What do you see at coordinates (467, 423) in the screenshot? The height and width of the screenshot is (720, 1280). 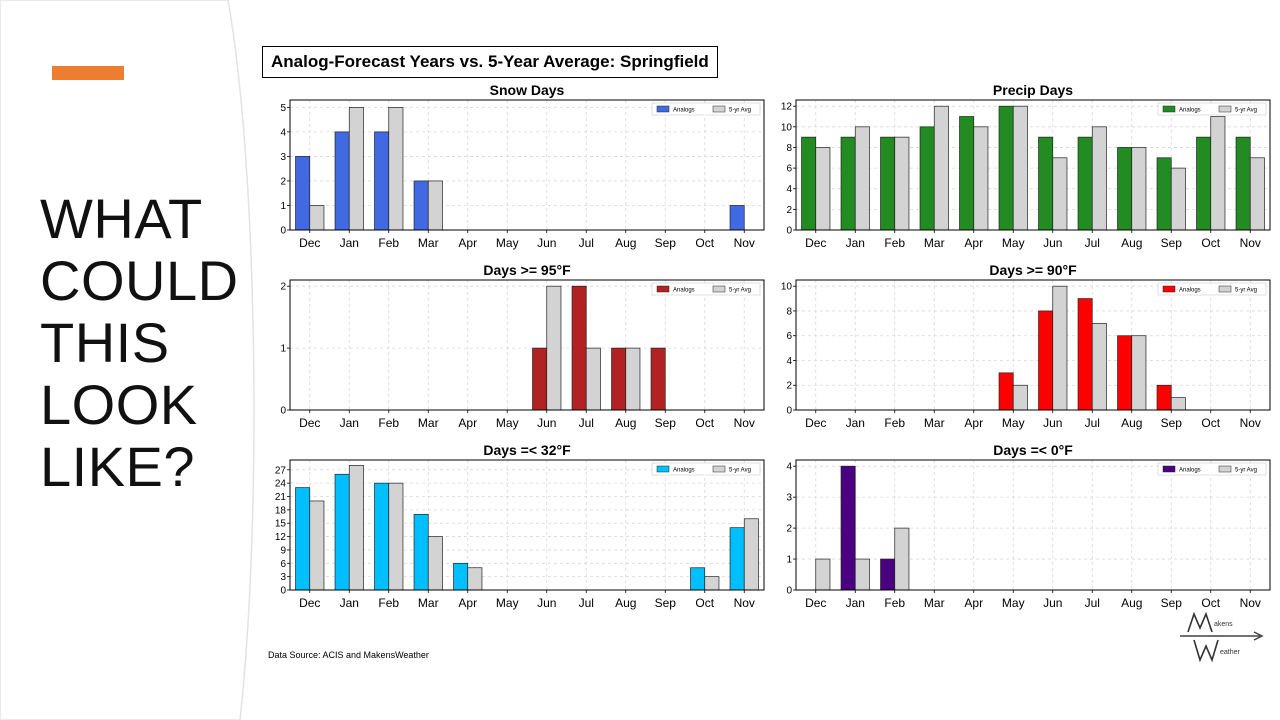 I see `x-tick-label: Apr` at bounding box center [467, 423].